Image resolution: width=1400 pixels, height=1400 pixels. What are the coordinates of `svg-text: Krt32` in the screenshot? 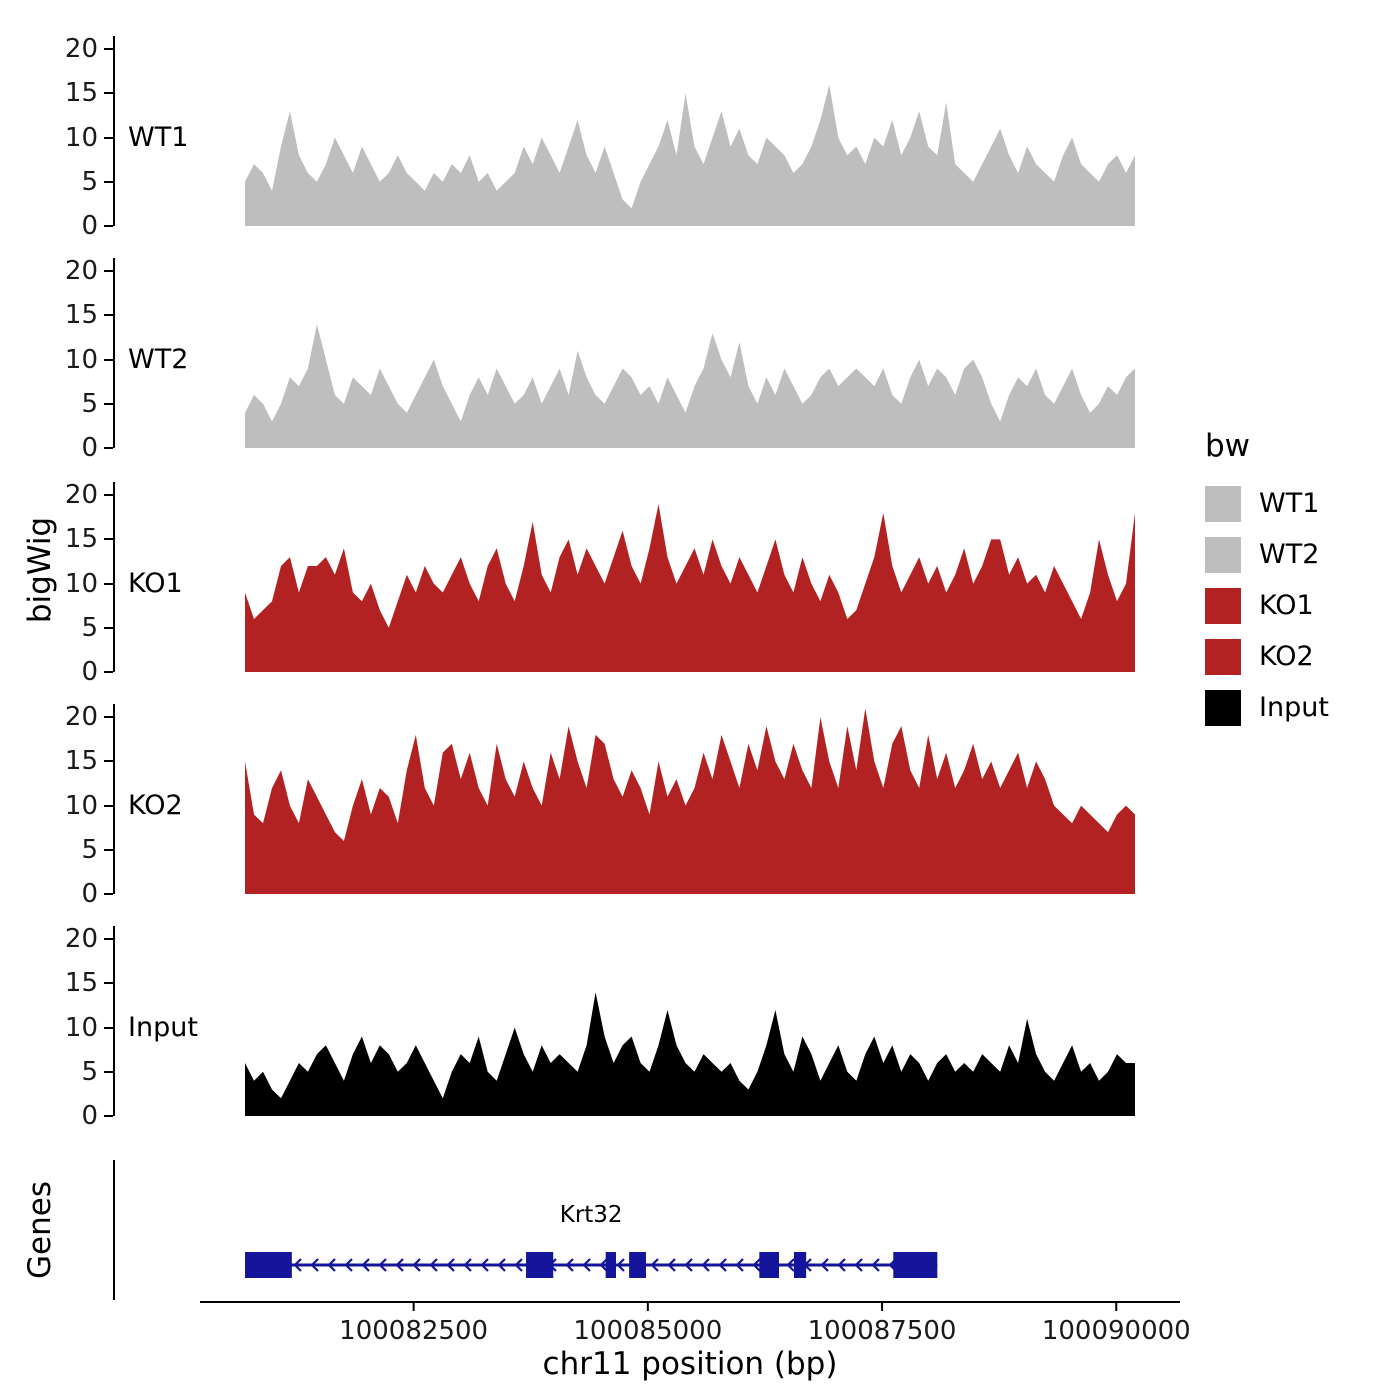 It's located at (591, 1215).